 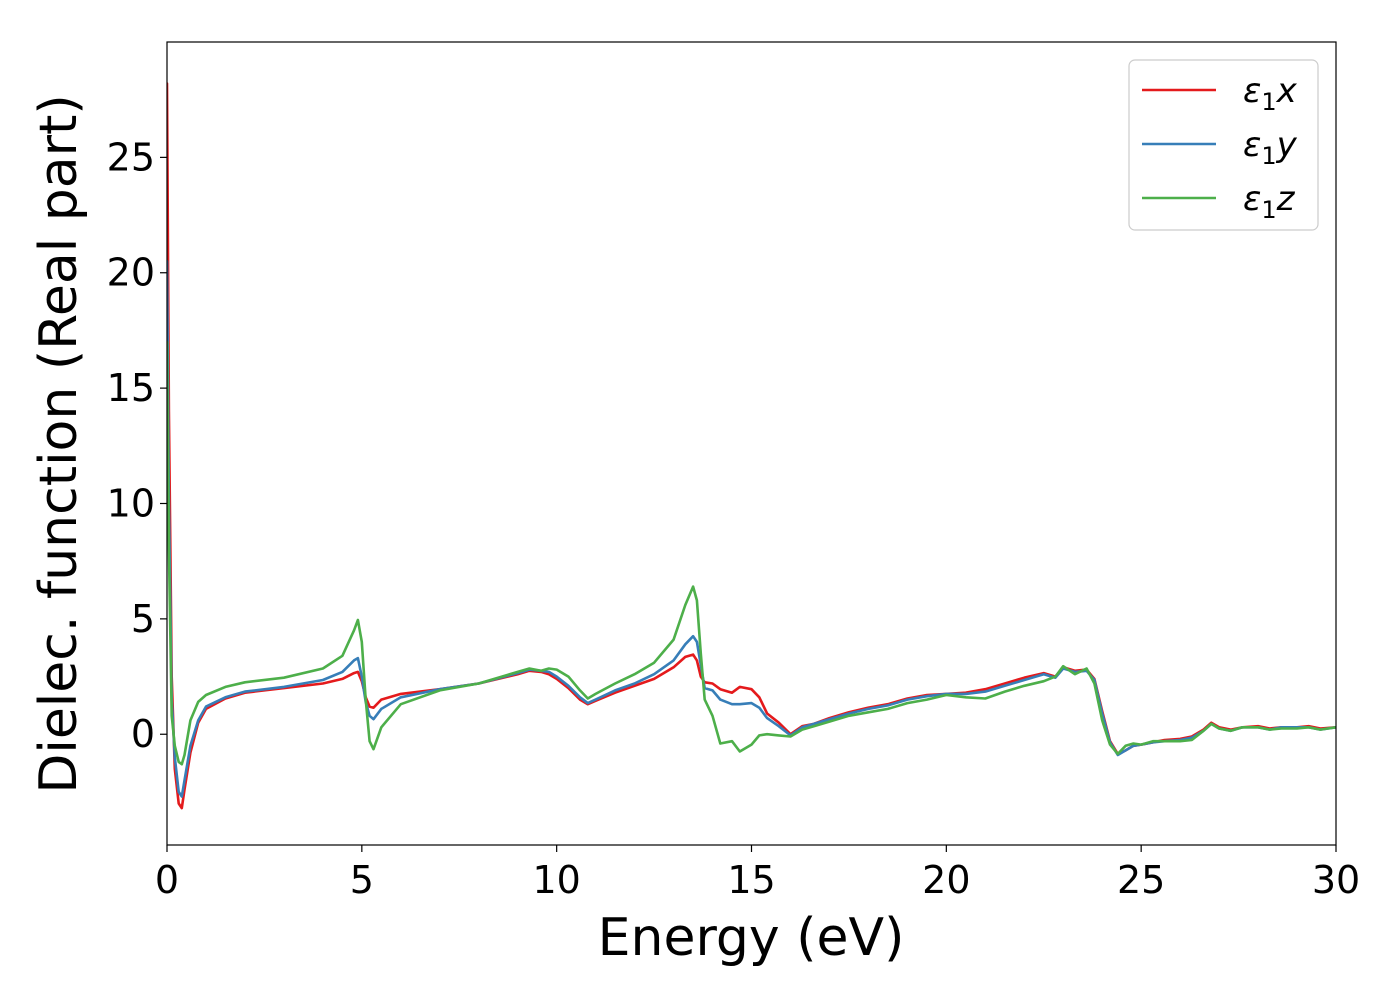 What do you see at coordinates (1336, 880) in the screenshot?
I see `x-tick-label: 30` at bounding box center [1336, 880].